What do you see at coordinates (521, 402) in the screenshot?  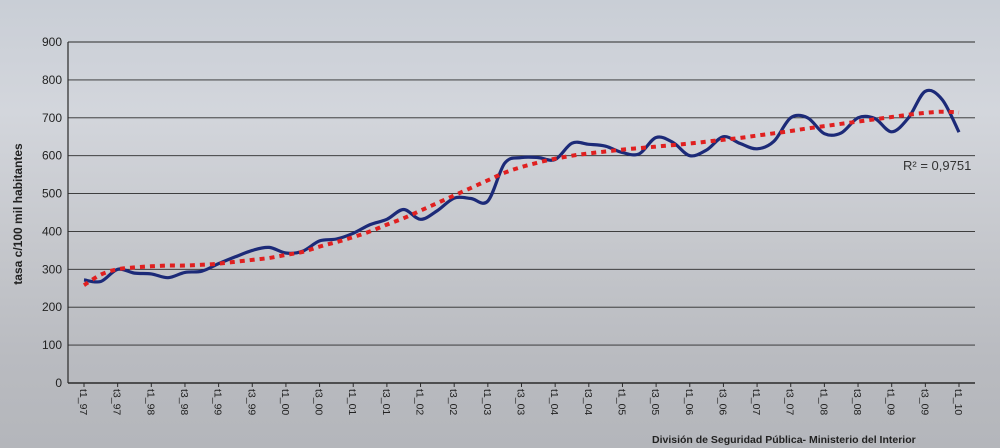 I see `x-tick-label: t3_03` at bounding box center [521, 402].